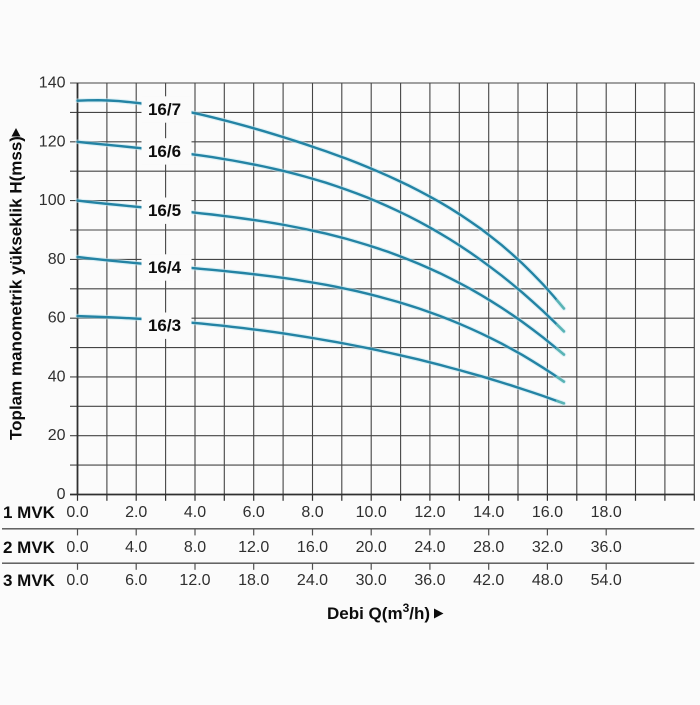  I want to click on svg-text: 14.0, so click(488, 512).